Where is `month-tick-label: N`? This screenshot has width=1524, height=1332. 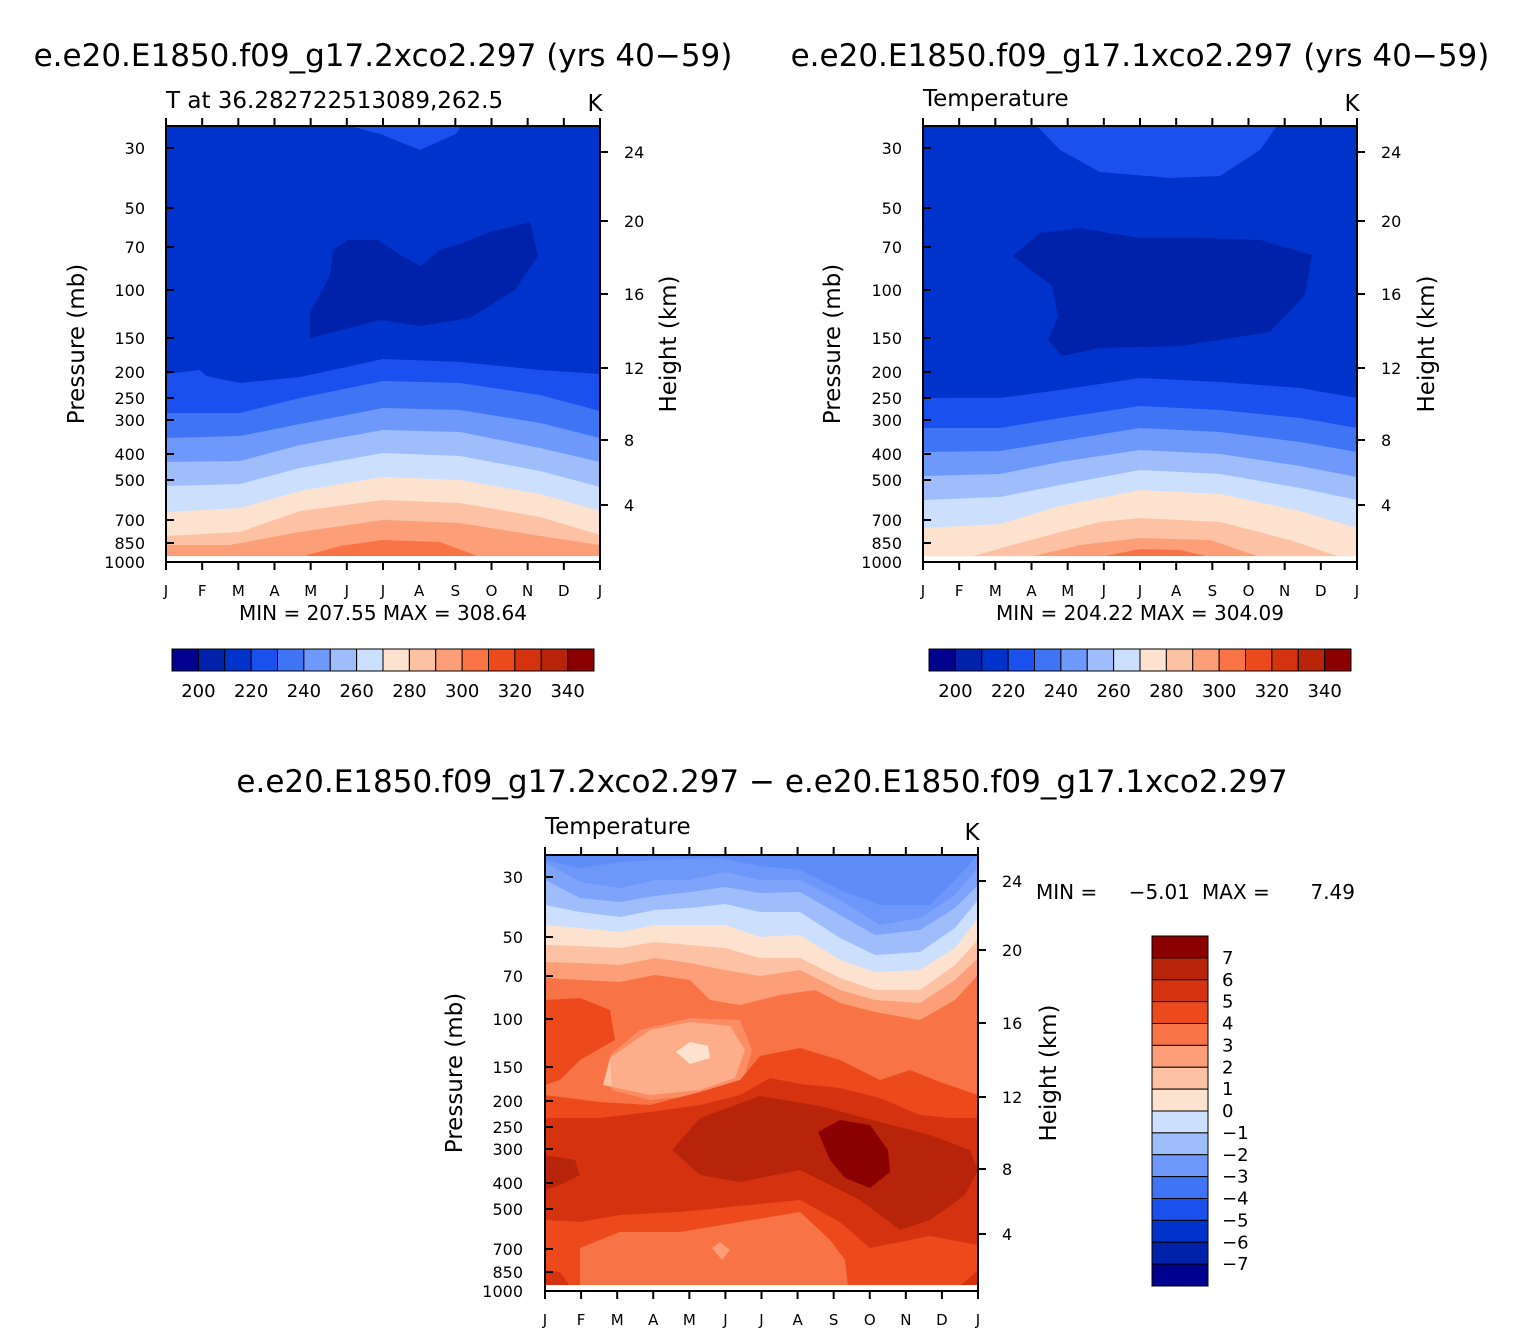 month-tick-label: N is located at coordinates (527, 591).